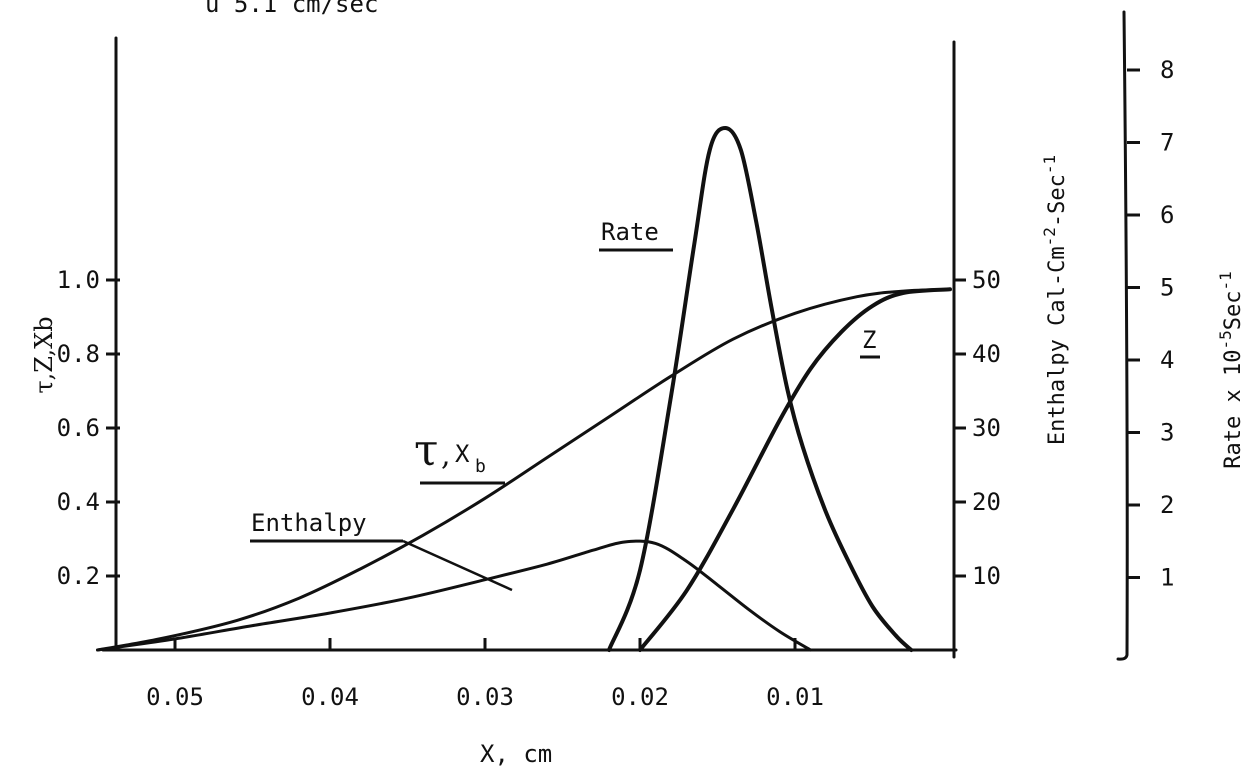  I want to click on enthalpy-curve, so click(454, 595).